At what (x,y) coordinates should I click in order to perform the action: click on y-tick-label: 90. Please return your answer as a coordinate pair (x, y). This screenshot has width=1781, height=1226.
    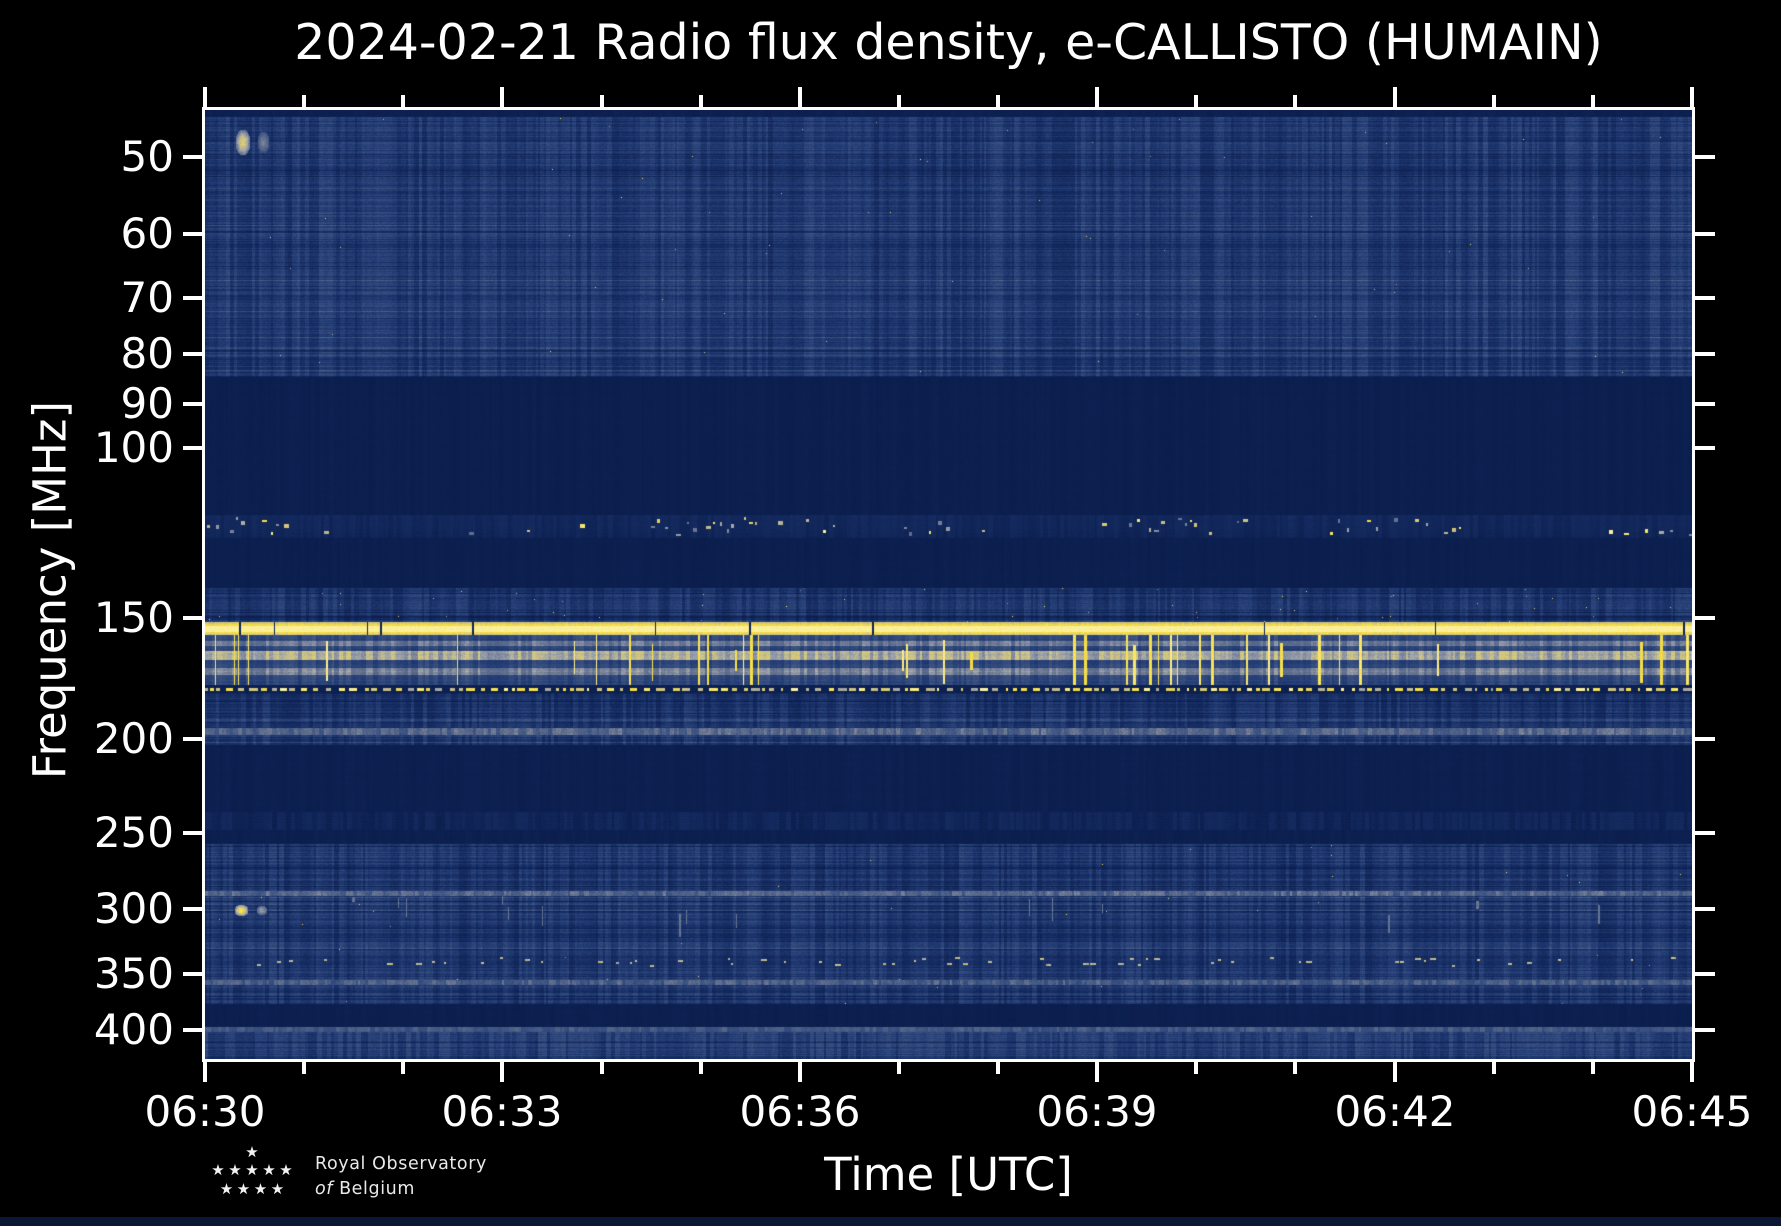
    Looking at the image, I should click on (147, 403).